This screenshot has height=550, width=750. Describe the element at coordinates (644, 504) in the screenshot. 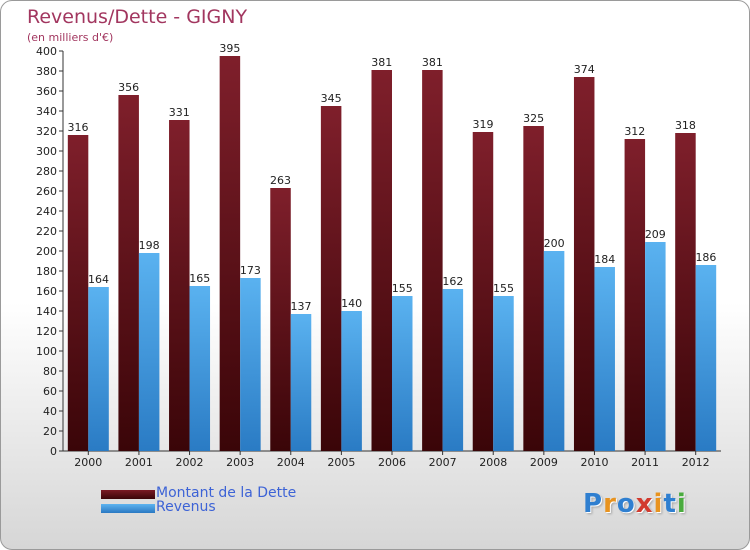

I see `logo-letter: x` at that location.